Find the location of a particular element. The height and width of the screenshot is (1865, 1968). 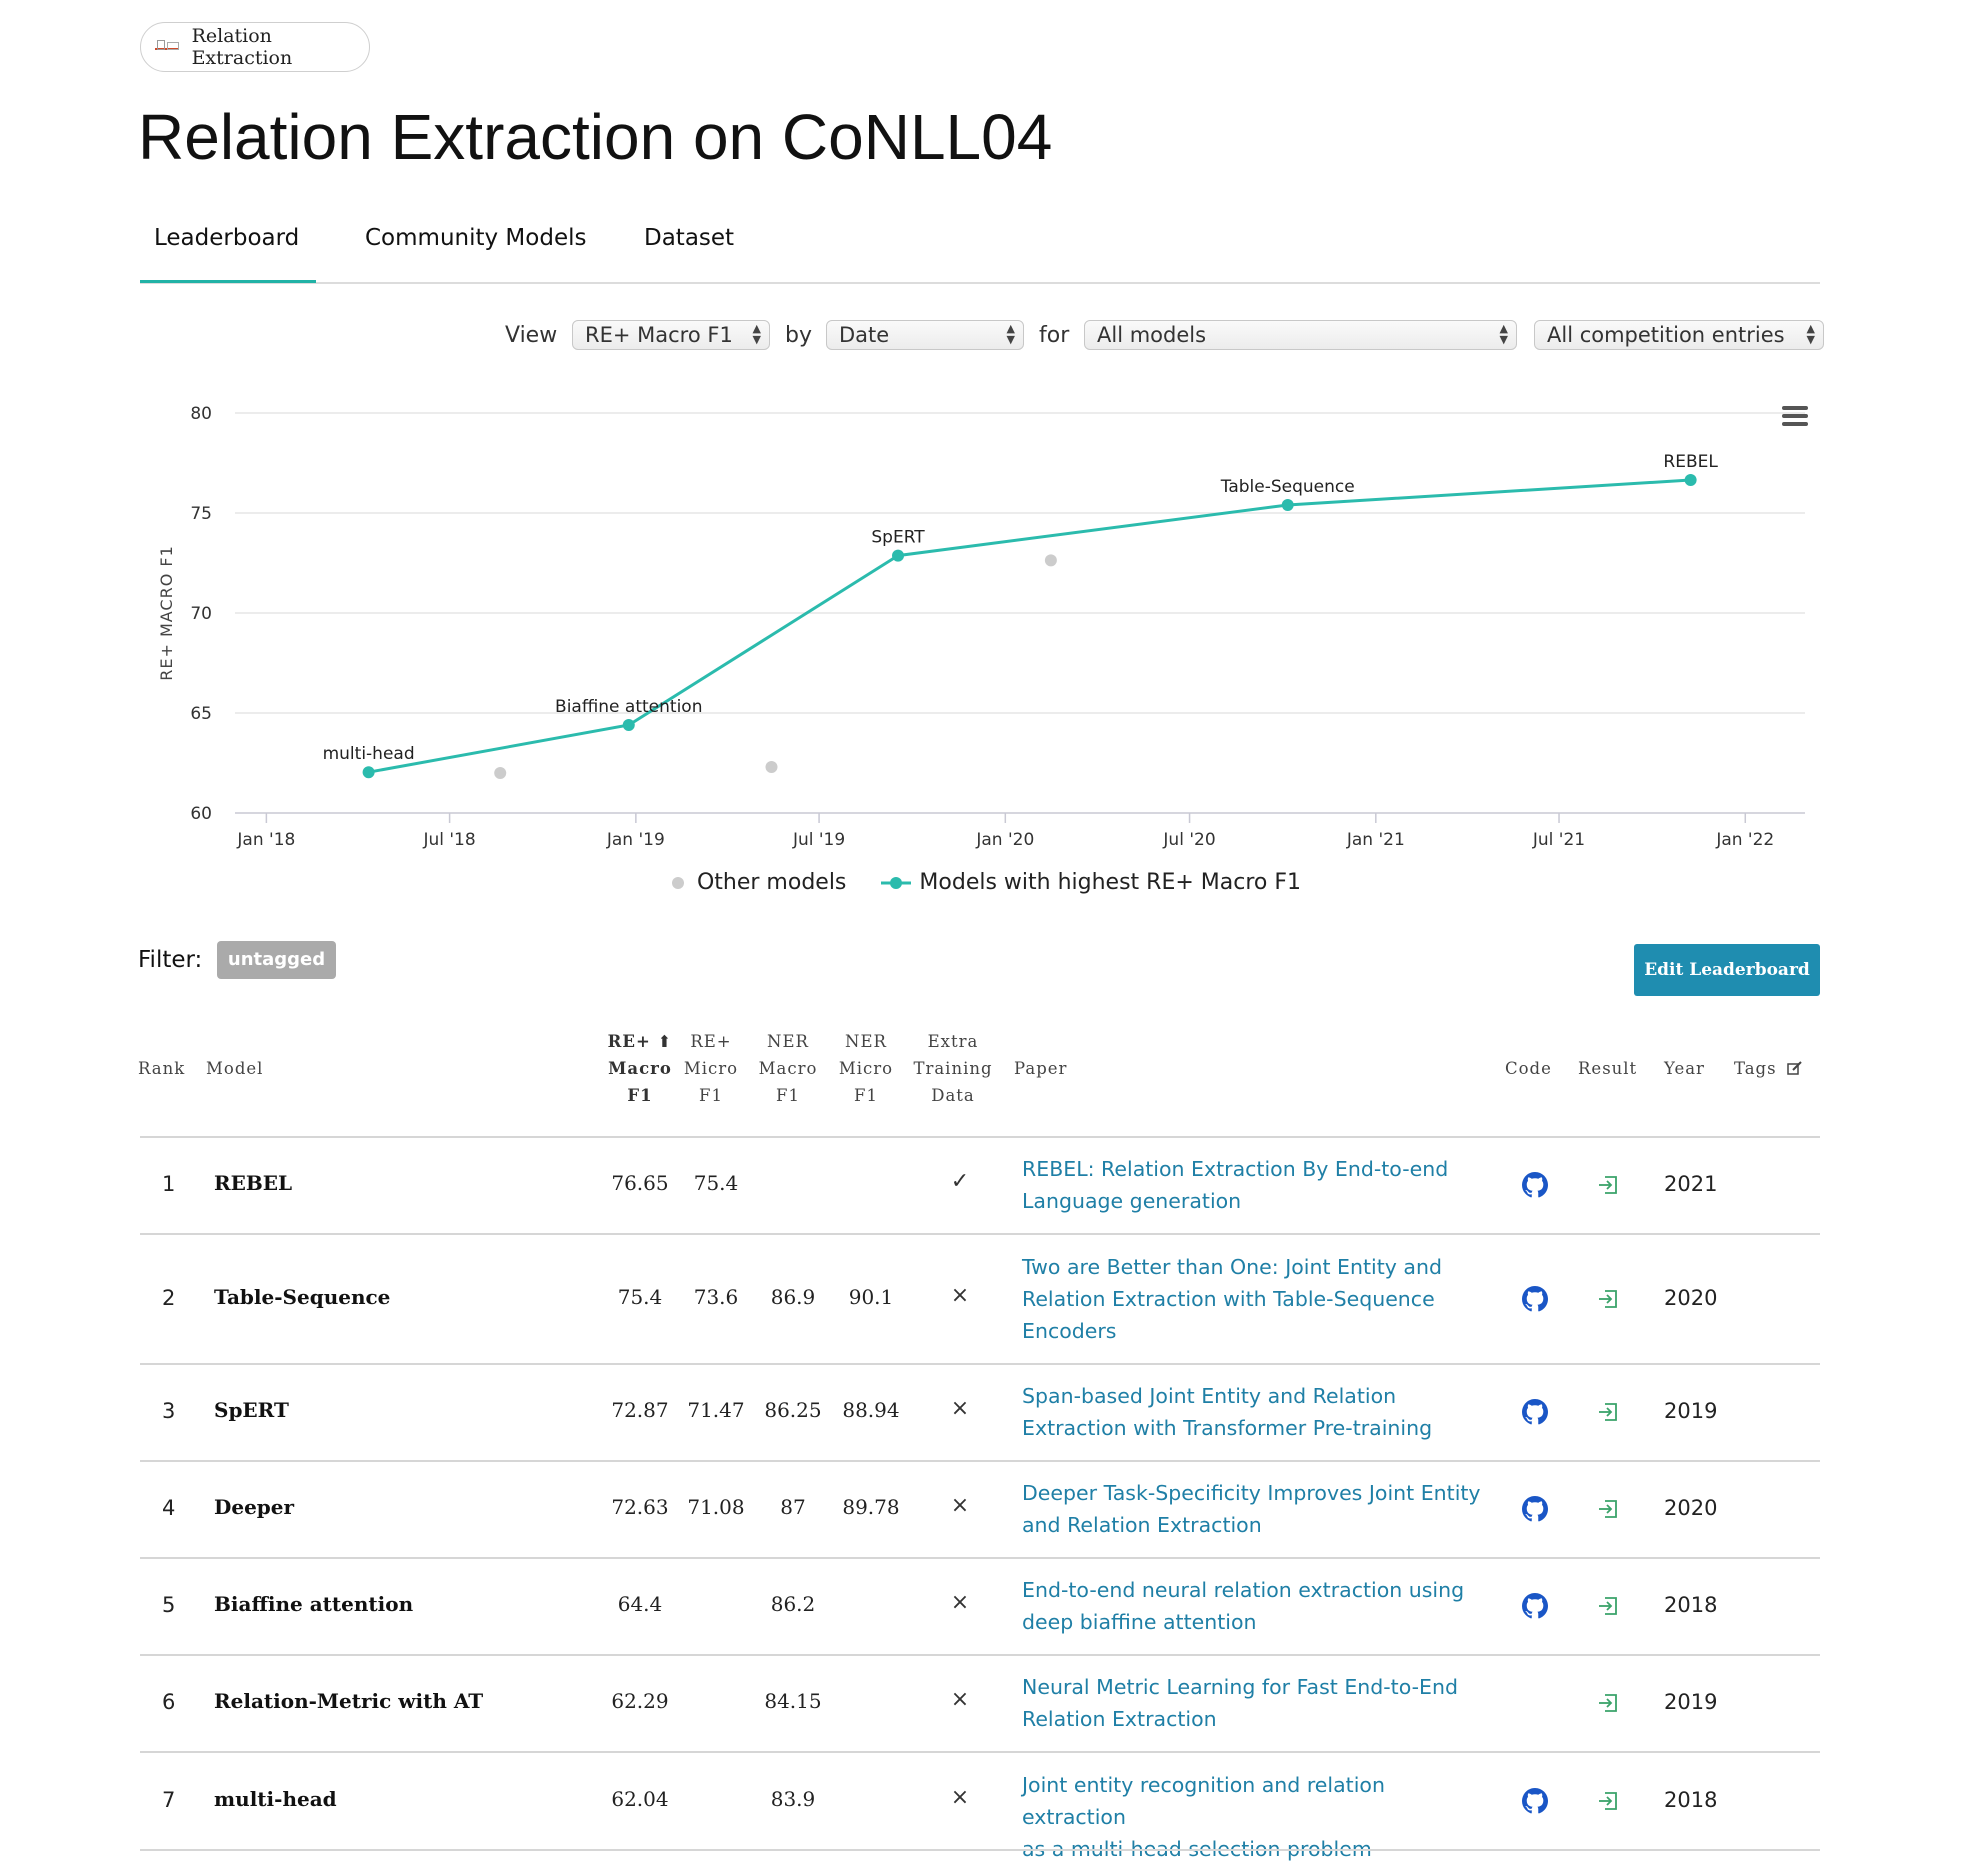

point-label: Biaffine attention is located at coordinates (628, 707).